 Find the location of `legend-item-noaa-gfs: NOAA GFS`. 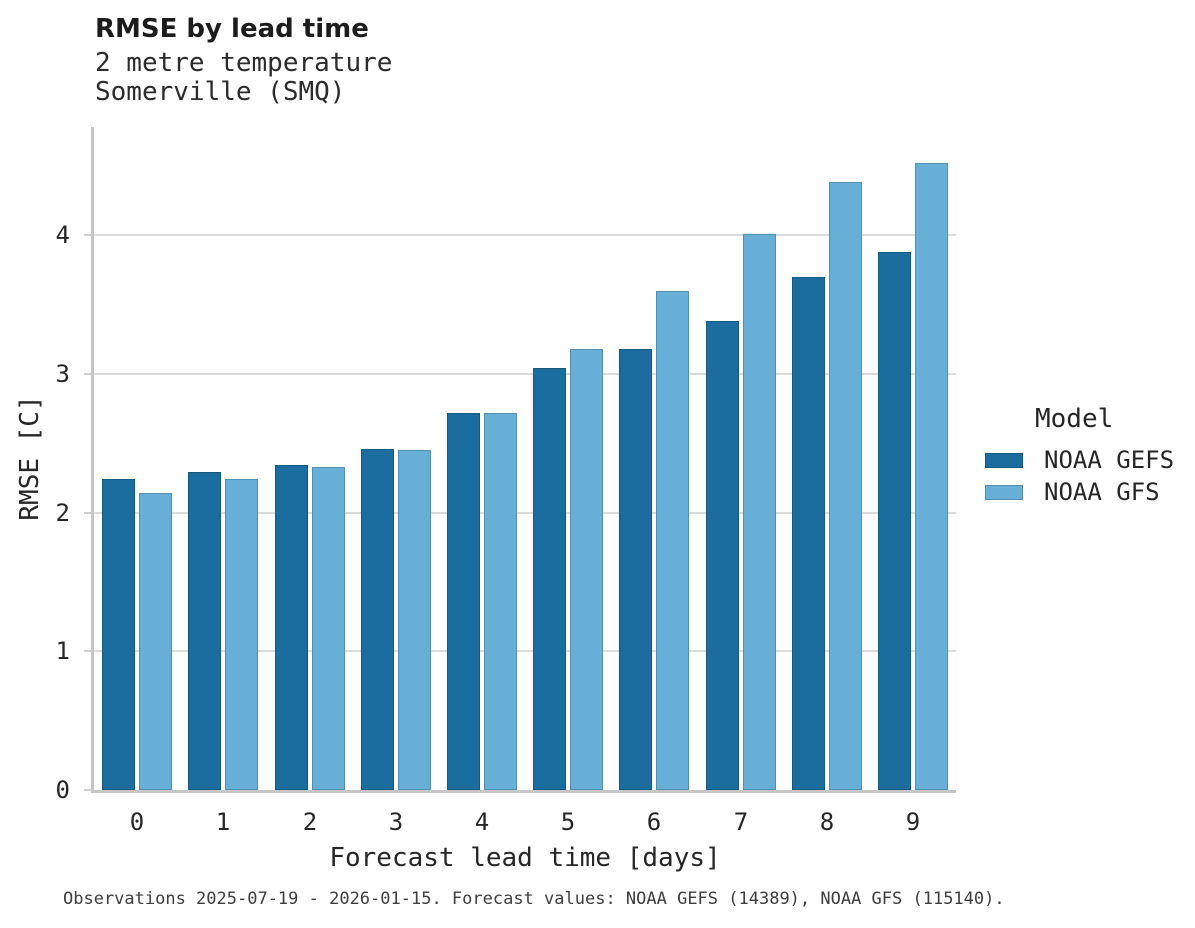

legend-item-noaa-gfs: NOAA GFS is located at coordinates (1079, 492).